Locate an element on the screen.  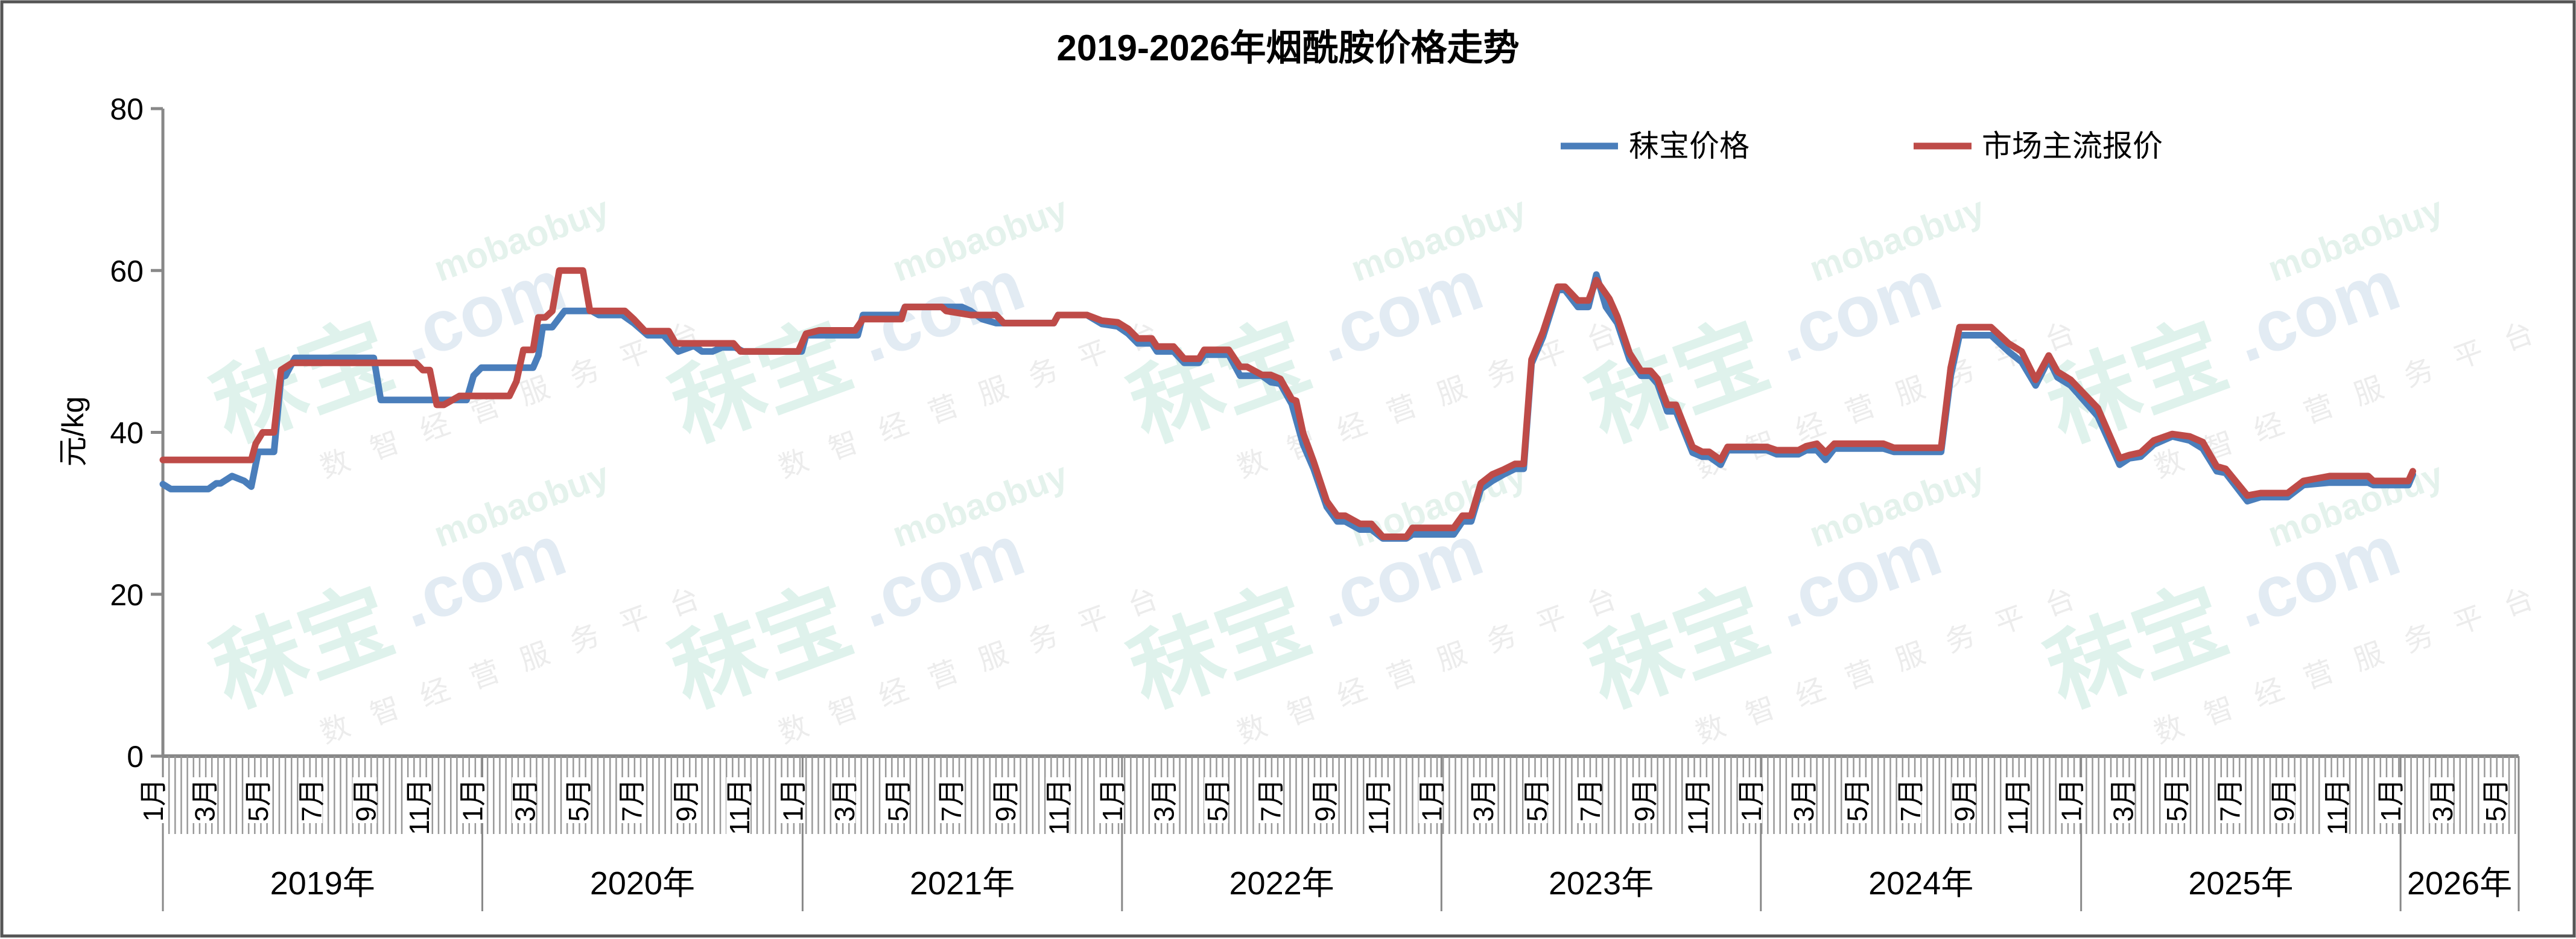
y-tick-label: 60 is located at coordinates (127, 271).